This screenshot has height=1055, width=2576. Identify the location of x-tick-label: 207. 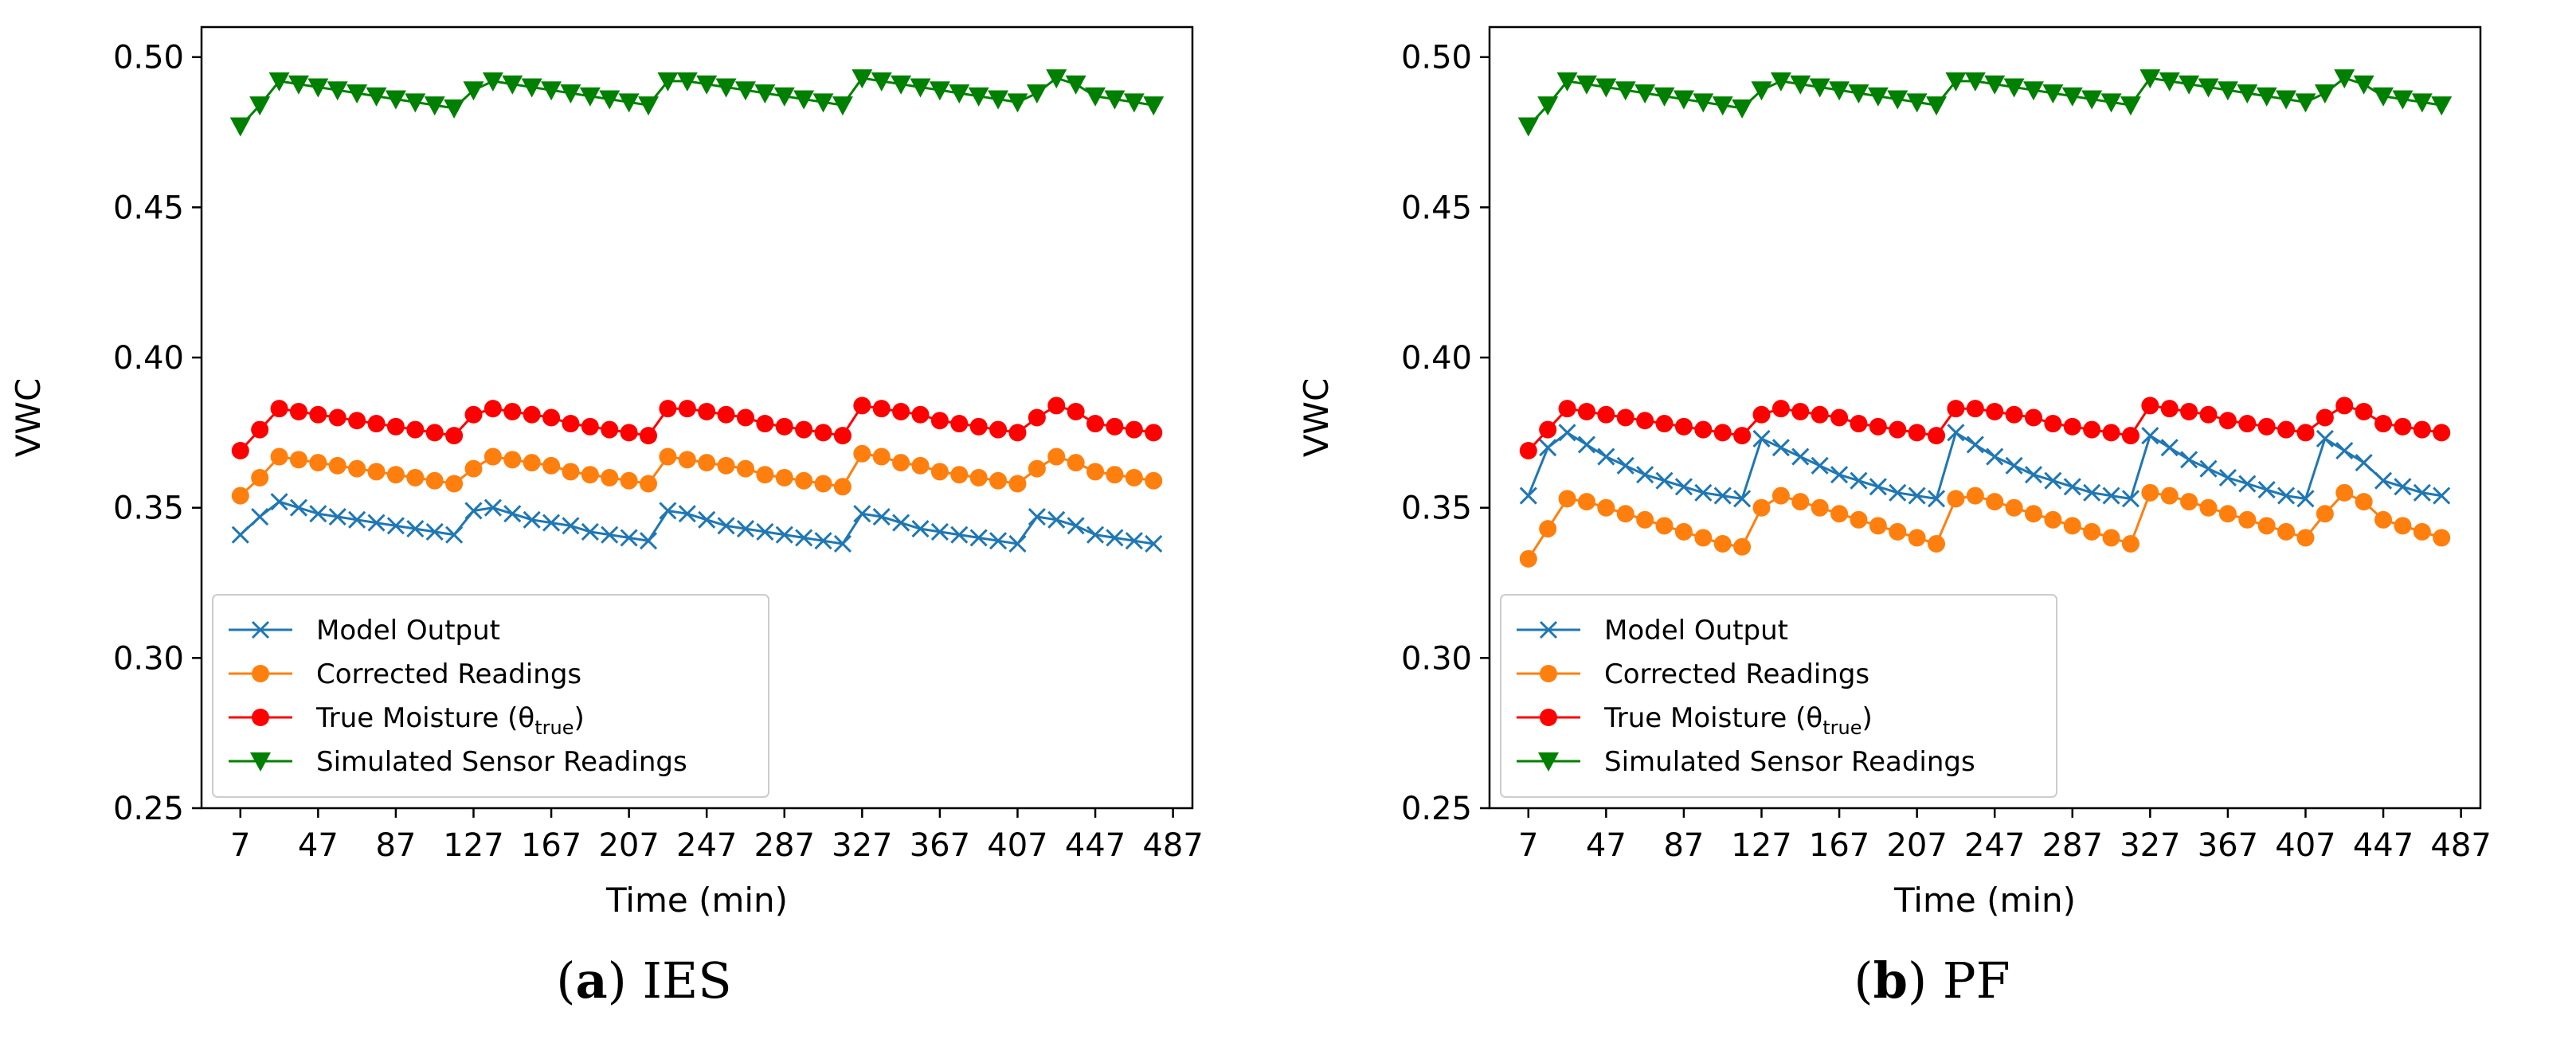
(1916, 845).